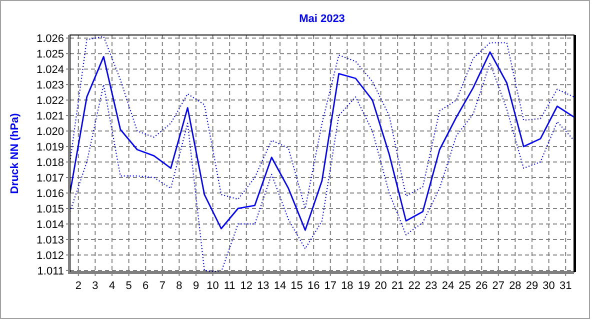 This screenshot has width=592, height=321. Describe the element at coordinates (448, 286) in the screenshot. I see `x-tick-label: 24` at that location.